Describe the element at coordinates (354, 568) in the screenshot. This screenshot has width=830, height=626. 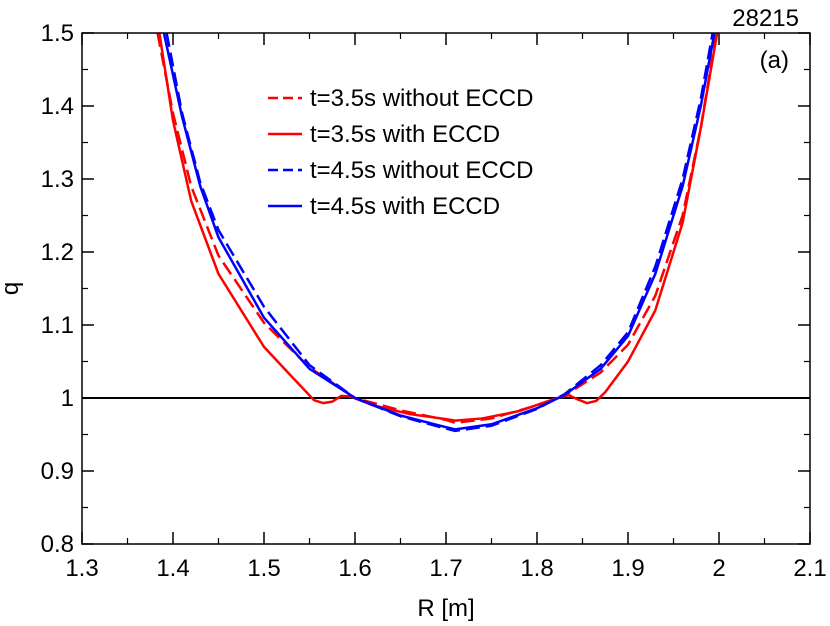
I see `x-tick-label: 1.6` at that location.